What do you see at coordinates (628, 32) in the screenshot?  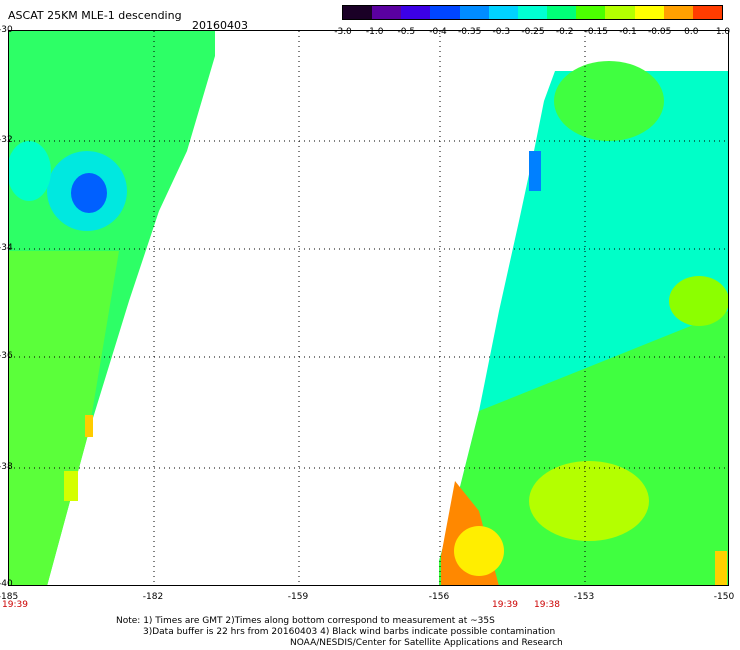 I see `color-bar-label: -0.1` at bounding box center [628, 32].